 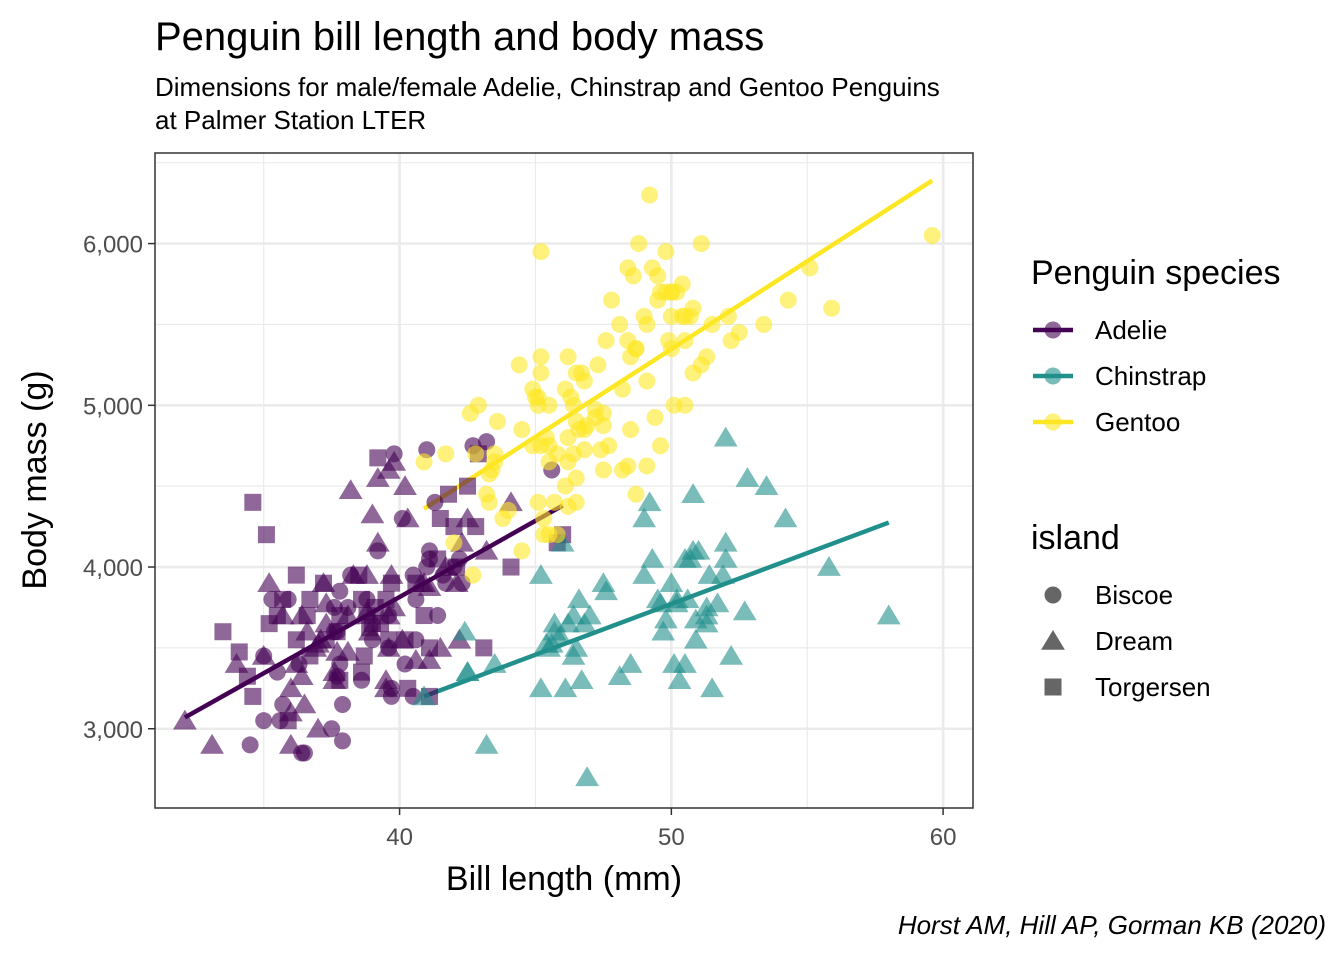 I want to click on circle-shape-swatch, so click(x=1053, y=595).